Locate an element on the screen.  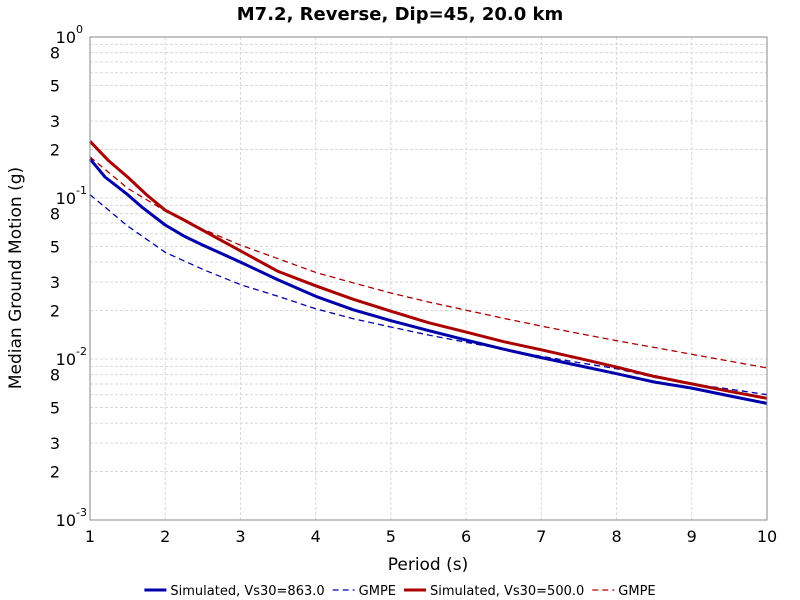
legend-label-1: GMPE is located at coordinates (377, 591).